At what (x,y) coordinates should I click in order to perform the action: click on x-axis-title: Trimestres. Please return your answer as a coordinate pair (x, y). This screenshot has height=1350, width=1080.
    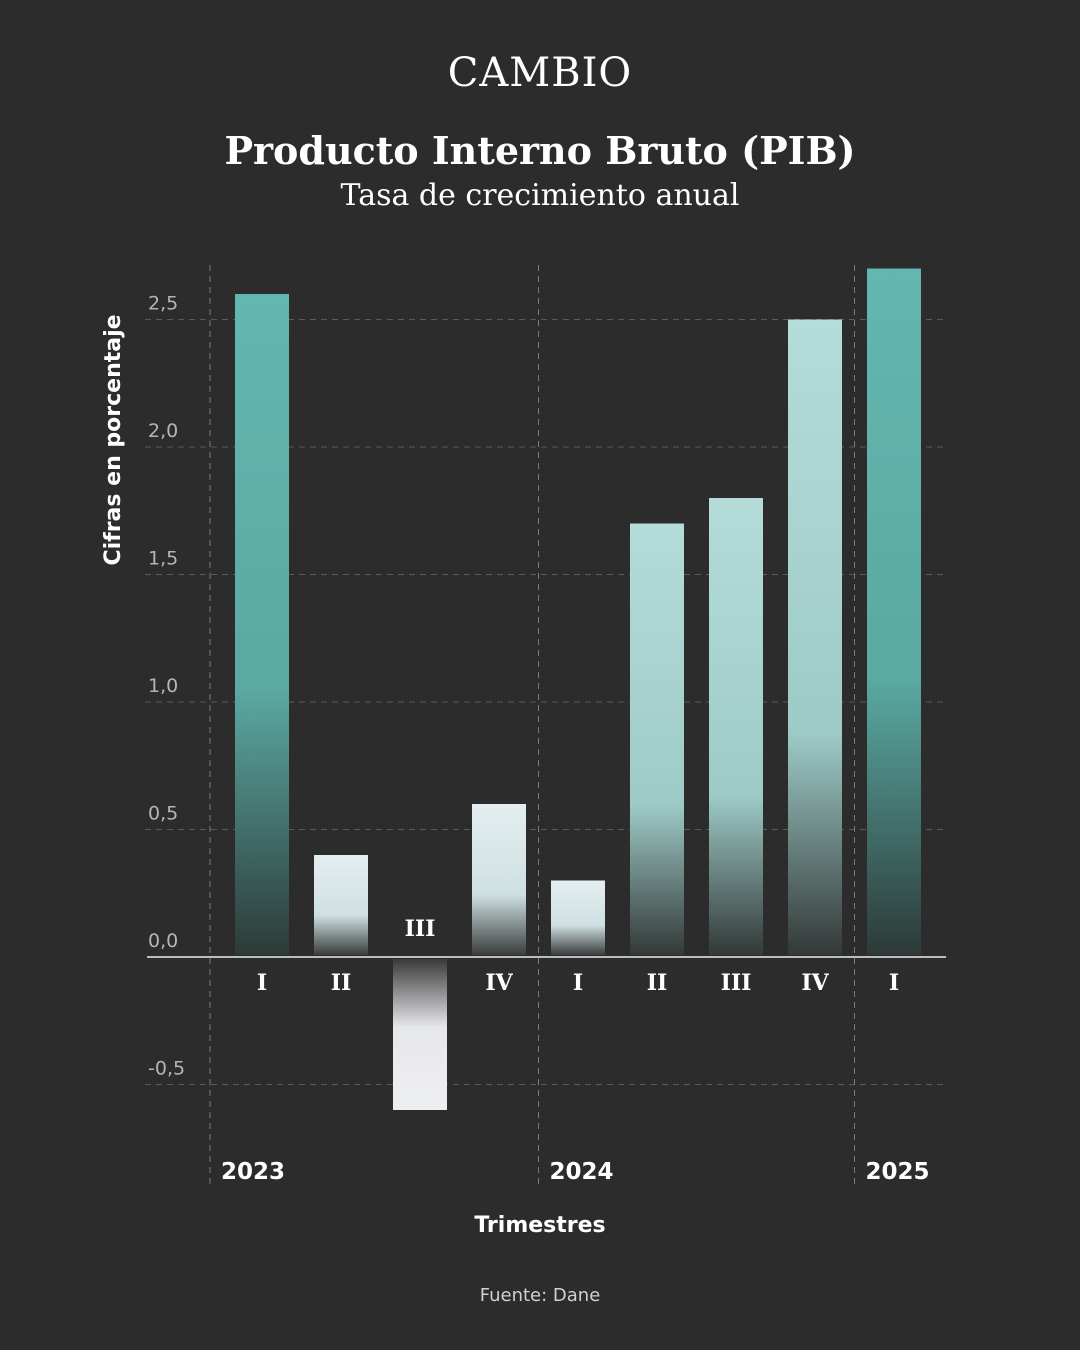
    Looking at the image, I should click on (539, 1225).